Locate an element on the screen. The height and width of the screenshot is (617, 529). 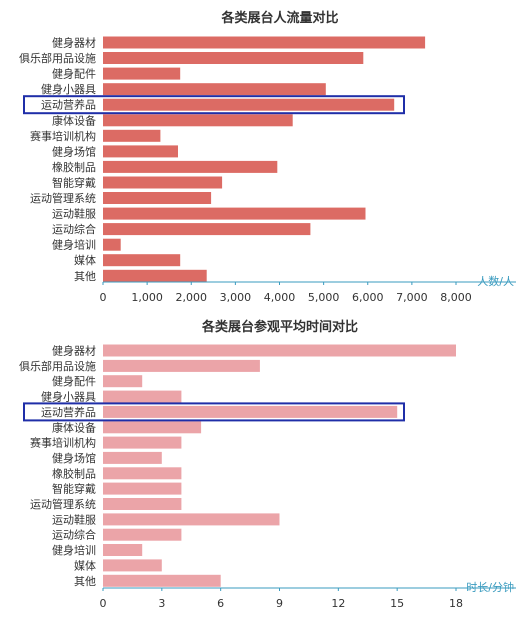
x-tick-label: 15 is located at coordinates (397, 603).